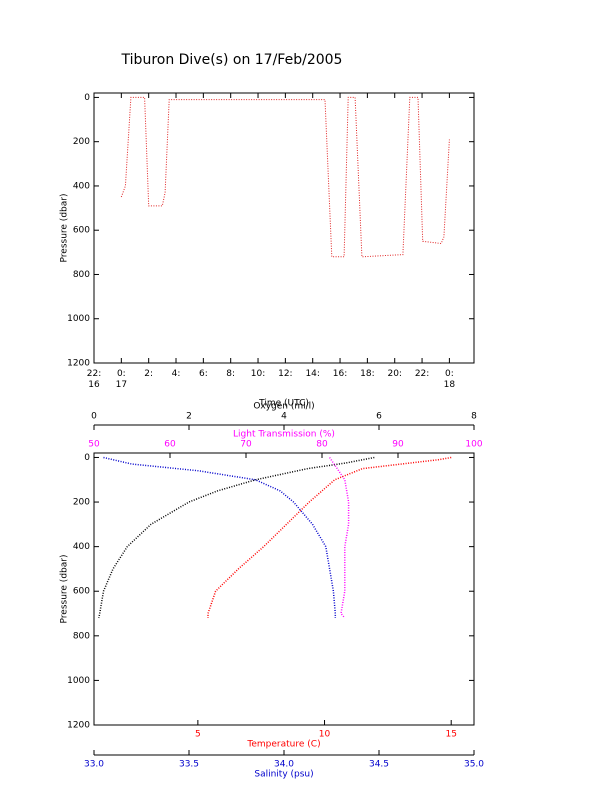  What do you see at coordinates (379, 417) in the screenshot?
I see `x-tick-label: 6` at bounding box center [379, 417].